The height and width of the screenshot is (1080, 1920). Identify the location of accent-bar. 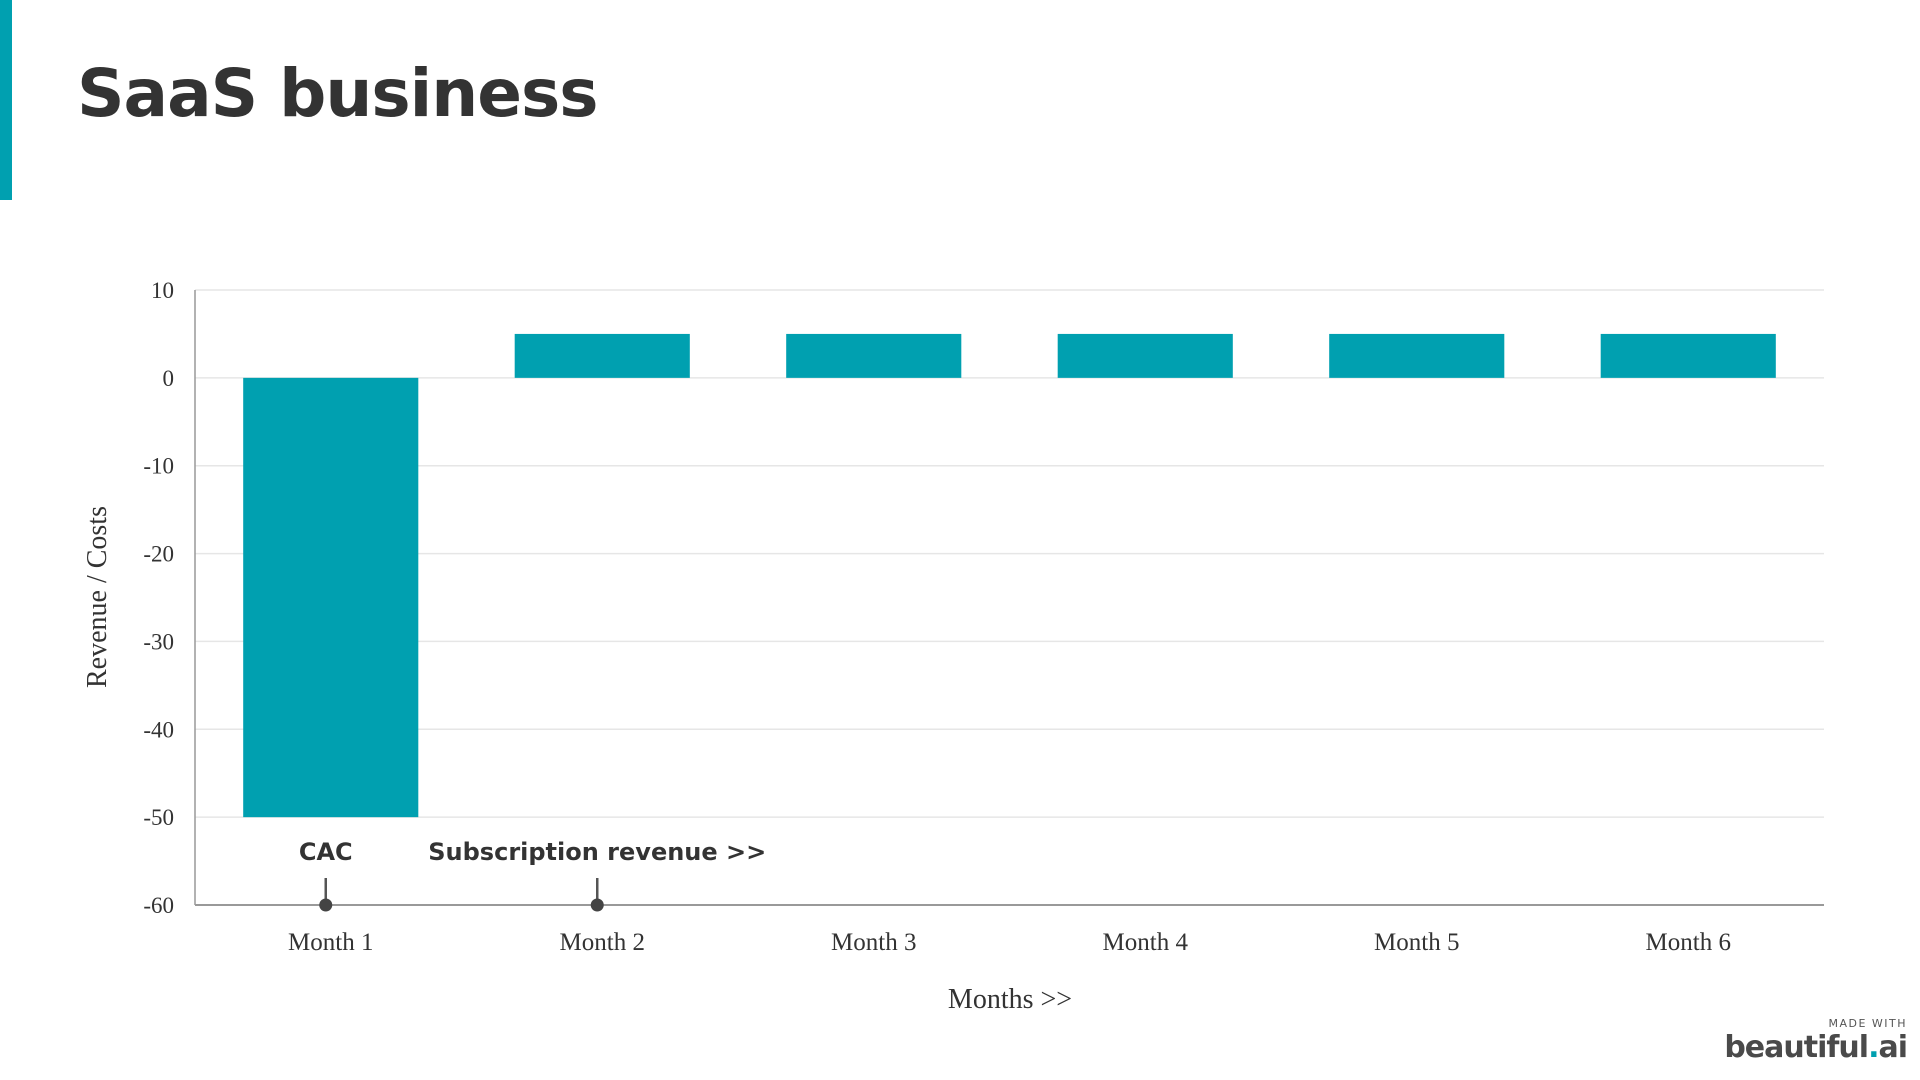
(6, 100).